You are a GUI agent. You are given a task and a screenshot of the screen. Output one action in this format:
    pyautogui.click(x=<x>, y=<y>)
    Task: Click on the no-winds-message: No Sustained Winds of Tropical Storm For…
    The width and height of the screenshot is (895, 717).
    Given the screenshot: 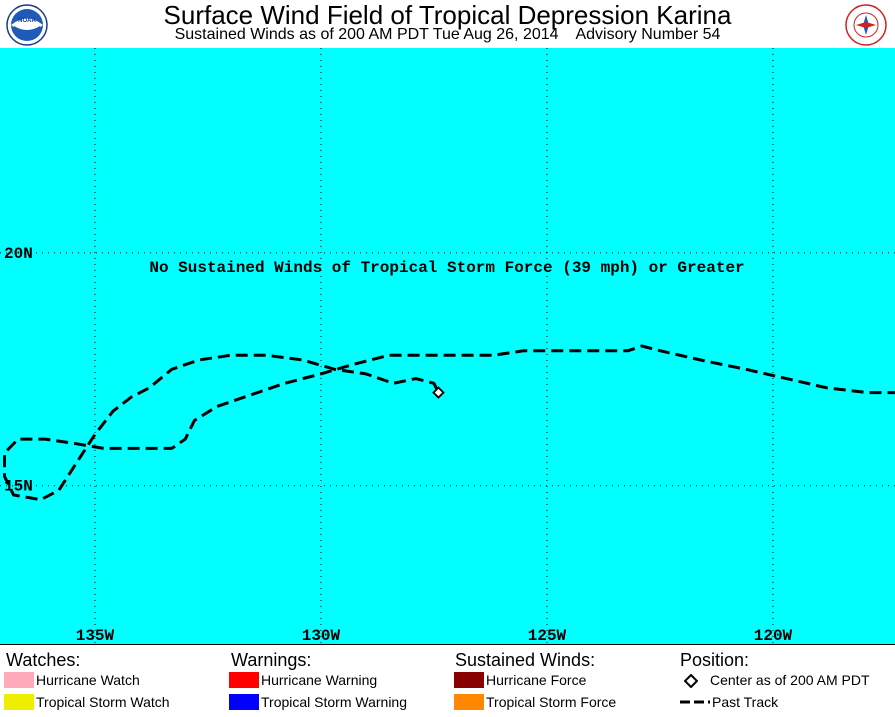 What is the action you would take?
    pyautogui.click(x=446, y=268)
    